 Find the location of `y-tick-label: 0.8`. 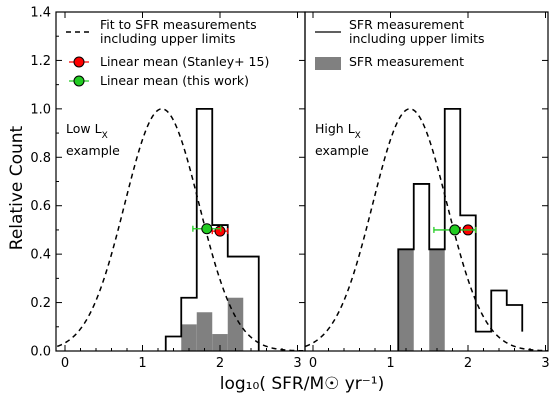

y-tick-label: 0.8 is located at coordinates (40, 158).